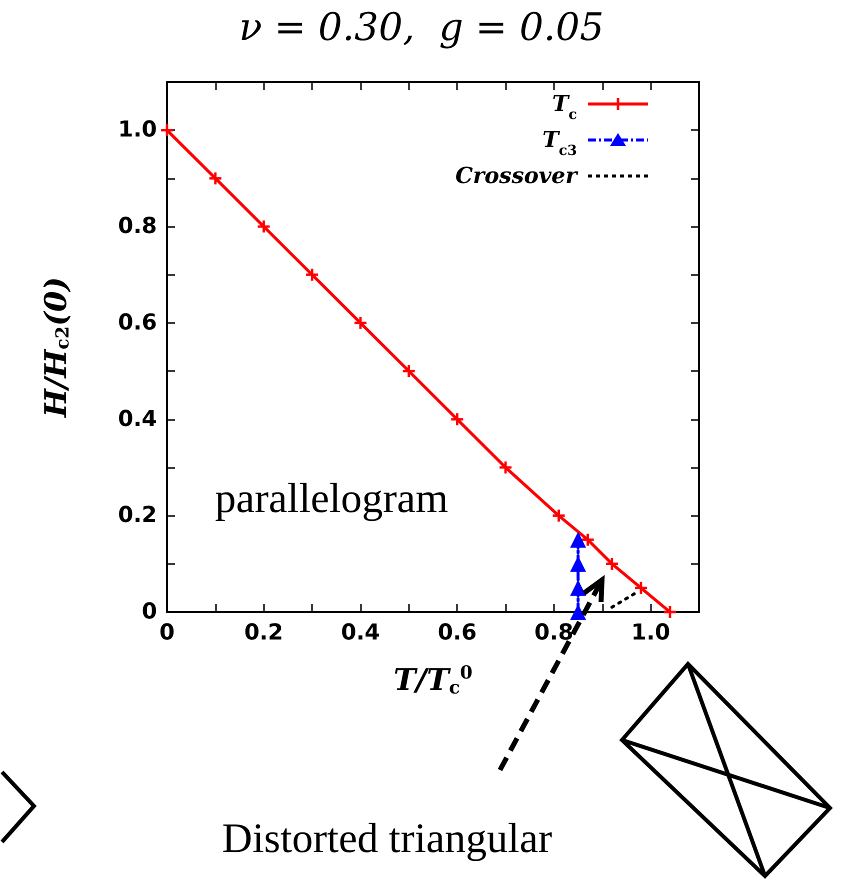 This screenshot has height=880, width=843. What do you see at coordinates (167, 633) in the screenshot?
I see `x-tick-label: 0` at bounding box center [167, 633].